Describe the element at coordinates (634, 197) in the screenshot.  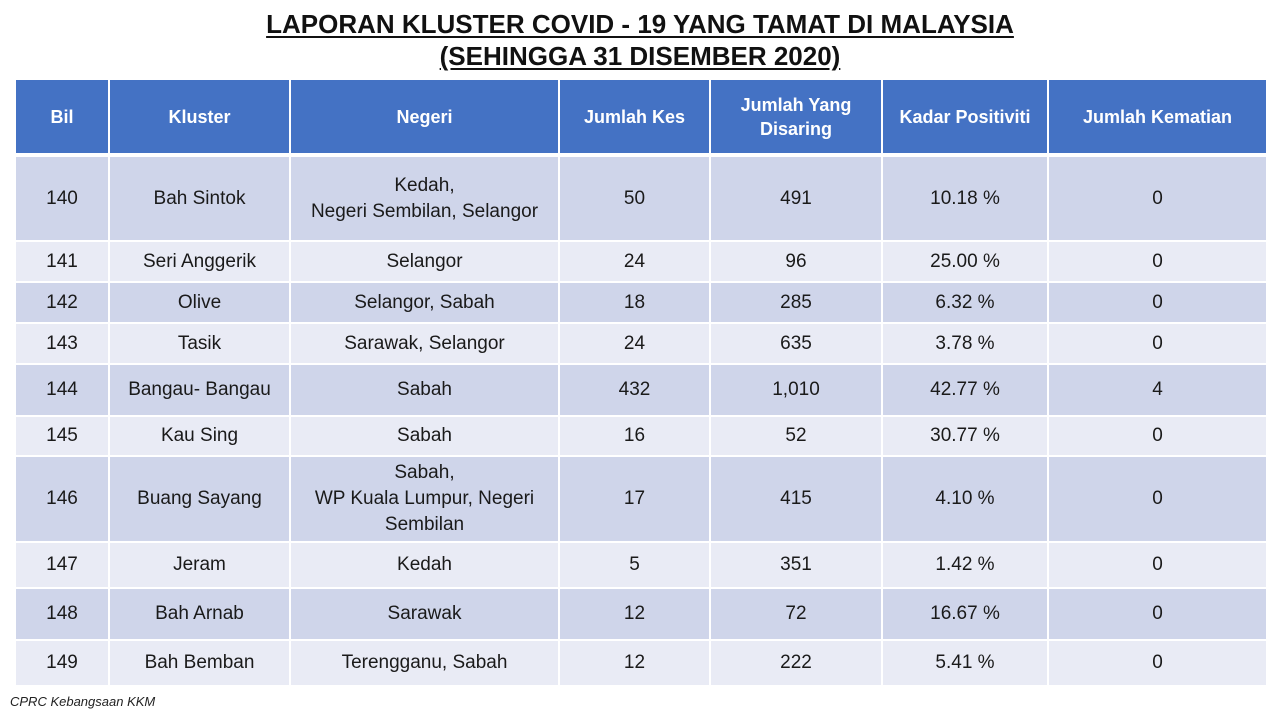
I see `cell-jumlah-kes: 50` at that location.